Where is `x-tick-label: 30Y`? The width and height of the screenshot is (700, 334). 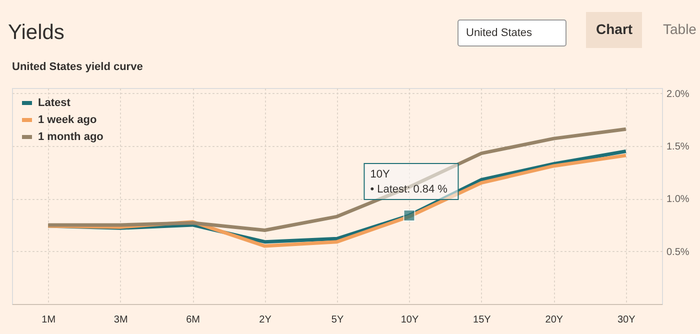
x-tick-label: 30Y is located at coordinates (626, 320).